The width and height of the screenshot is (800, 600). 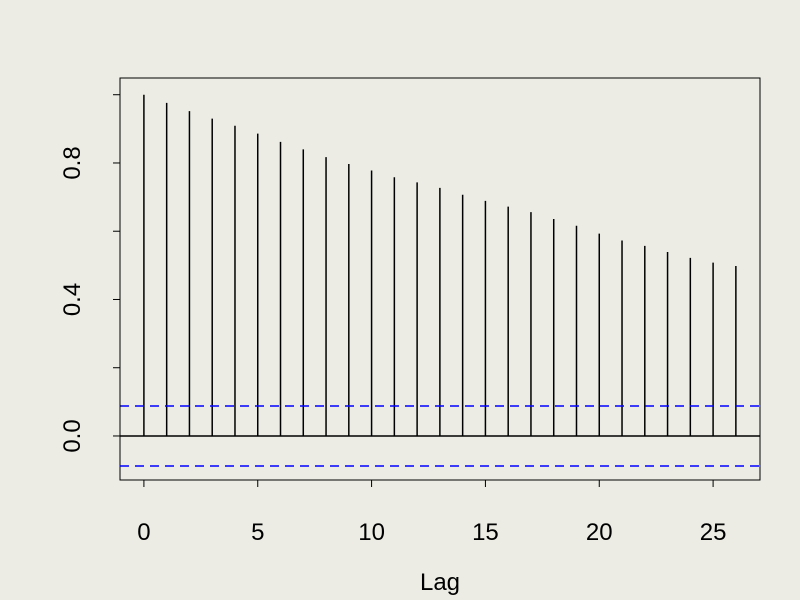 I want to click on y-tick-label: 0.0, so click(x=72, y=435).